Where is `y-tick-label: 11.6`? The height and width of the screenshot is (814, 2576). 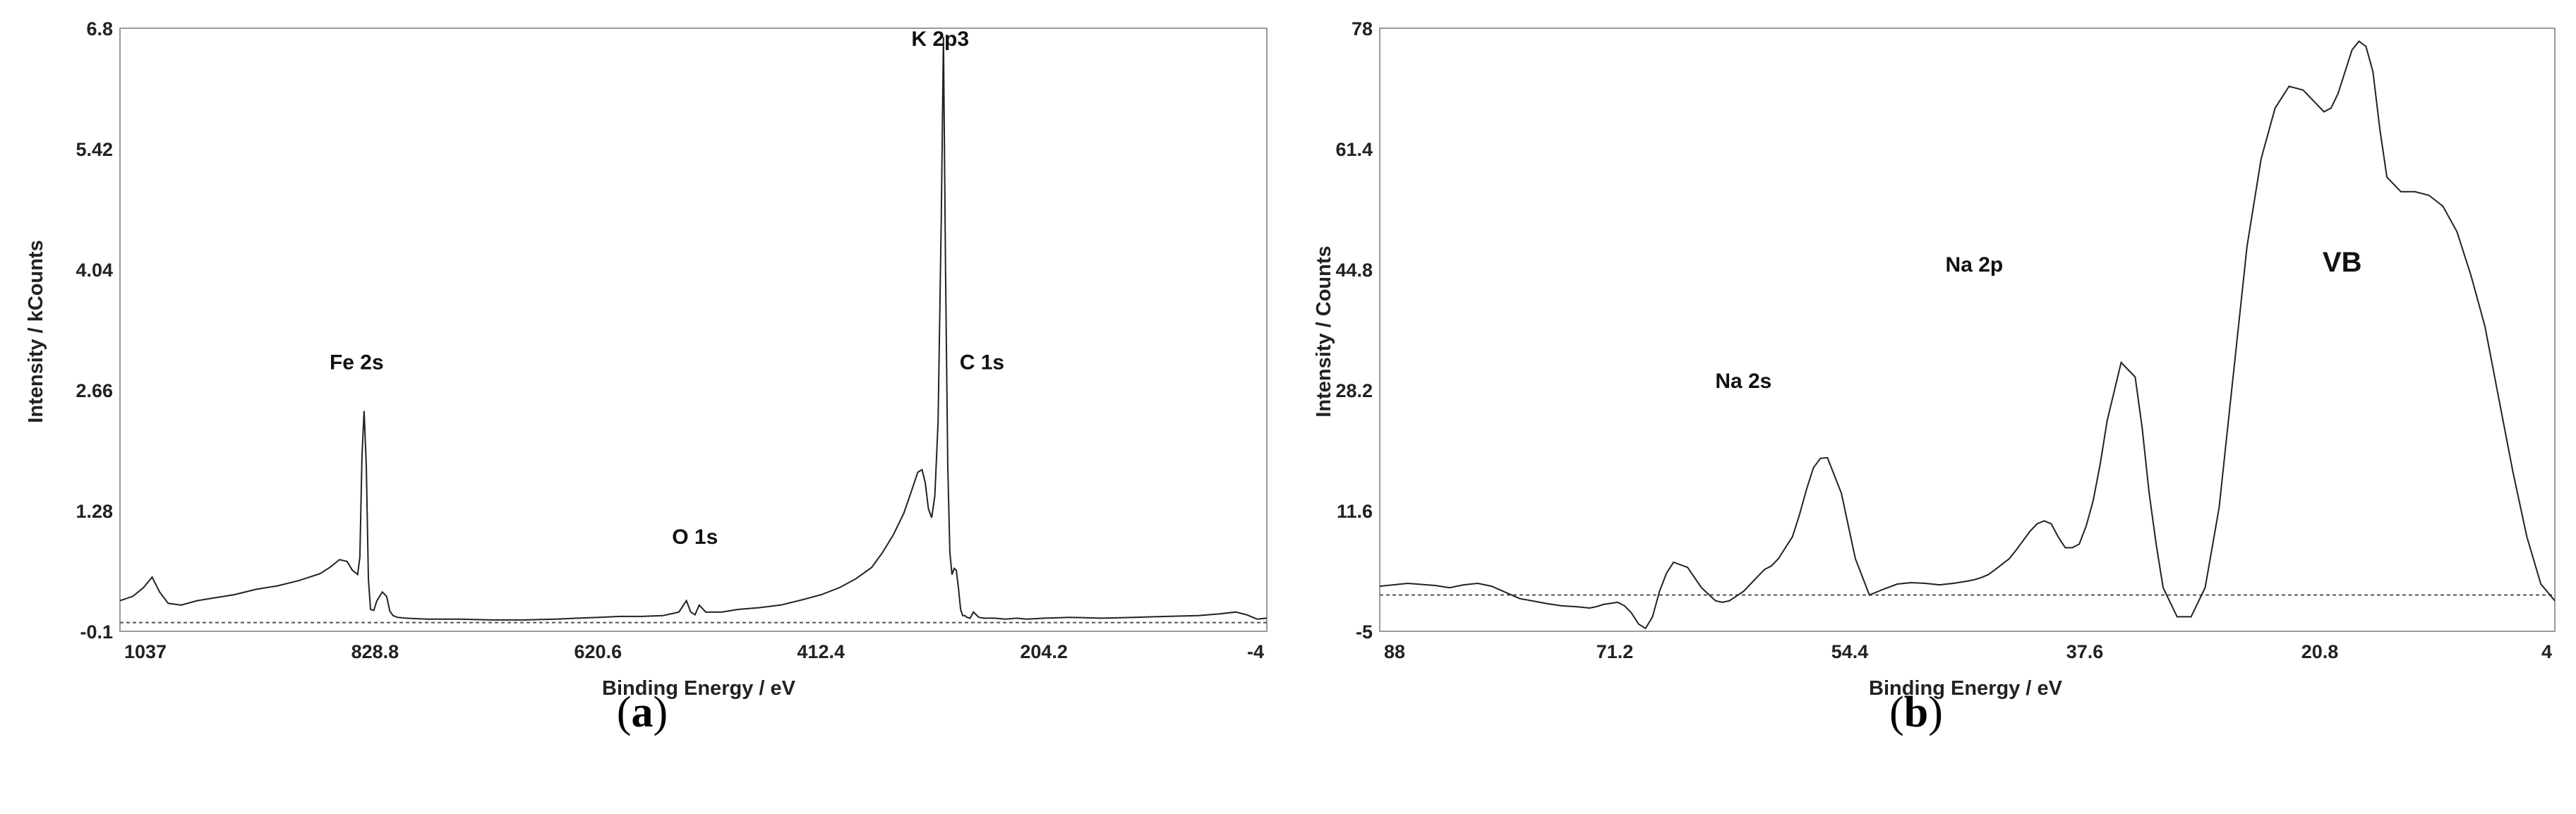 y-tick-label: 11.6 is located at coordinates (1355, 512).